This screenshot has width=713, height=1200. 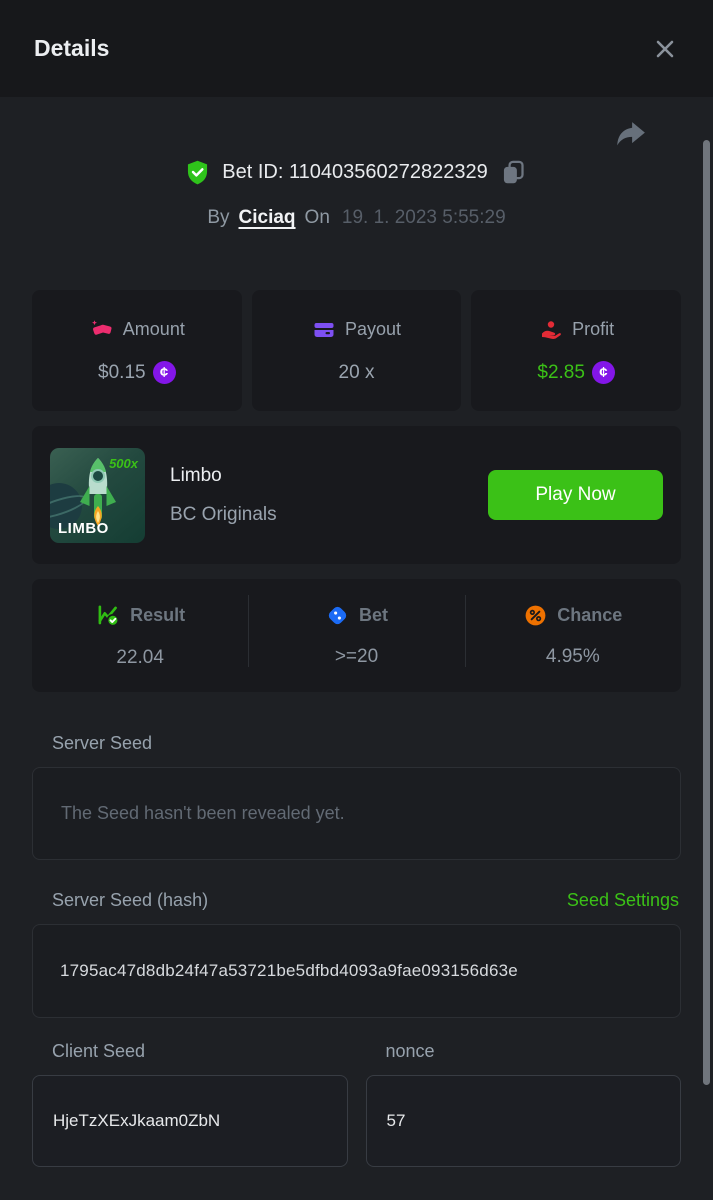 What do you see at coordinates (83, 528) in the screenshot?
I see `game-thumb-label: LIMBO` at bounding box center [83, 528].